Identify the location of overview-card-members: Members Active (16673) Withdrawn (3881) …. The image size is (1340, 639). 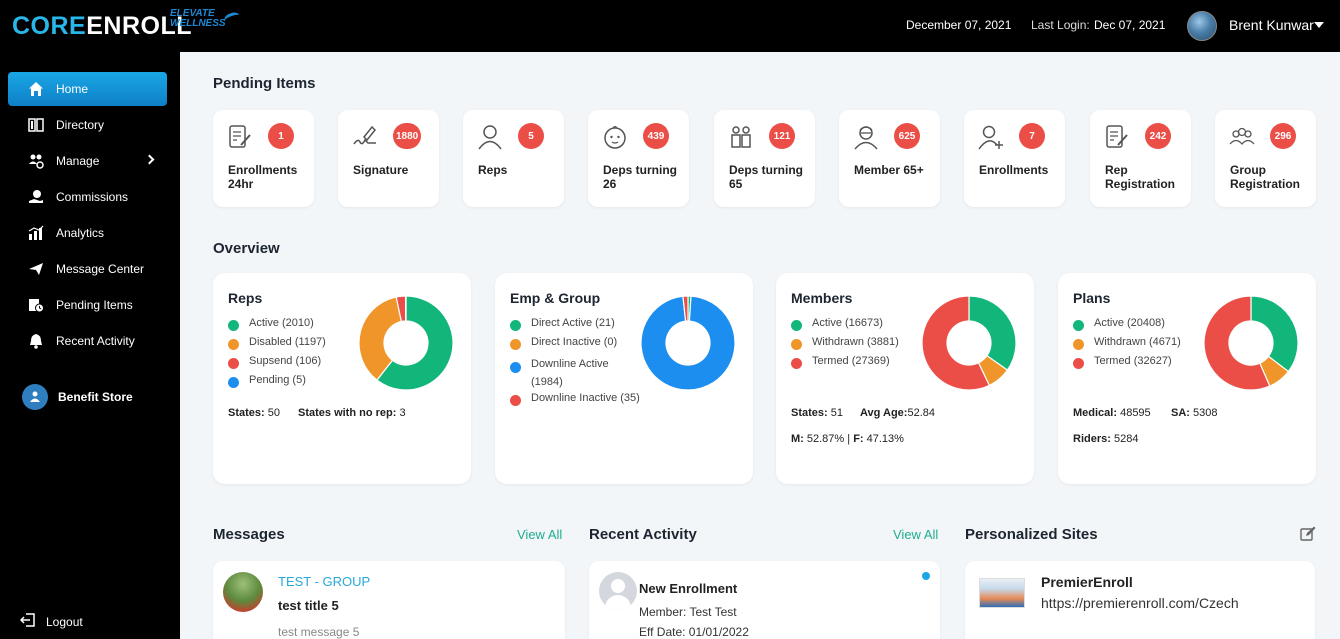
(905, 378).